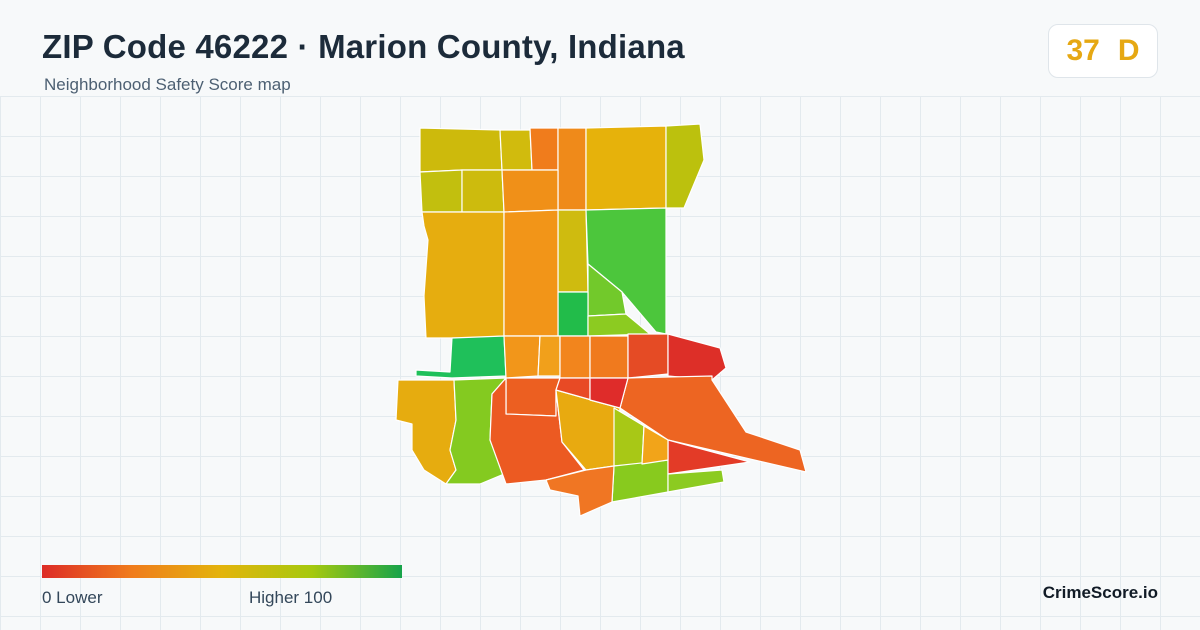 This screenshot has height=630, width=1200. I want to click on page-subtitle: Neighborhood Safety Score map, so click(167, 84).